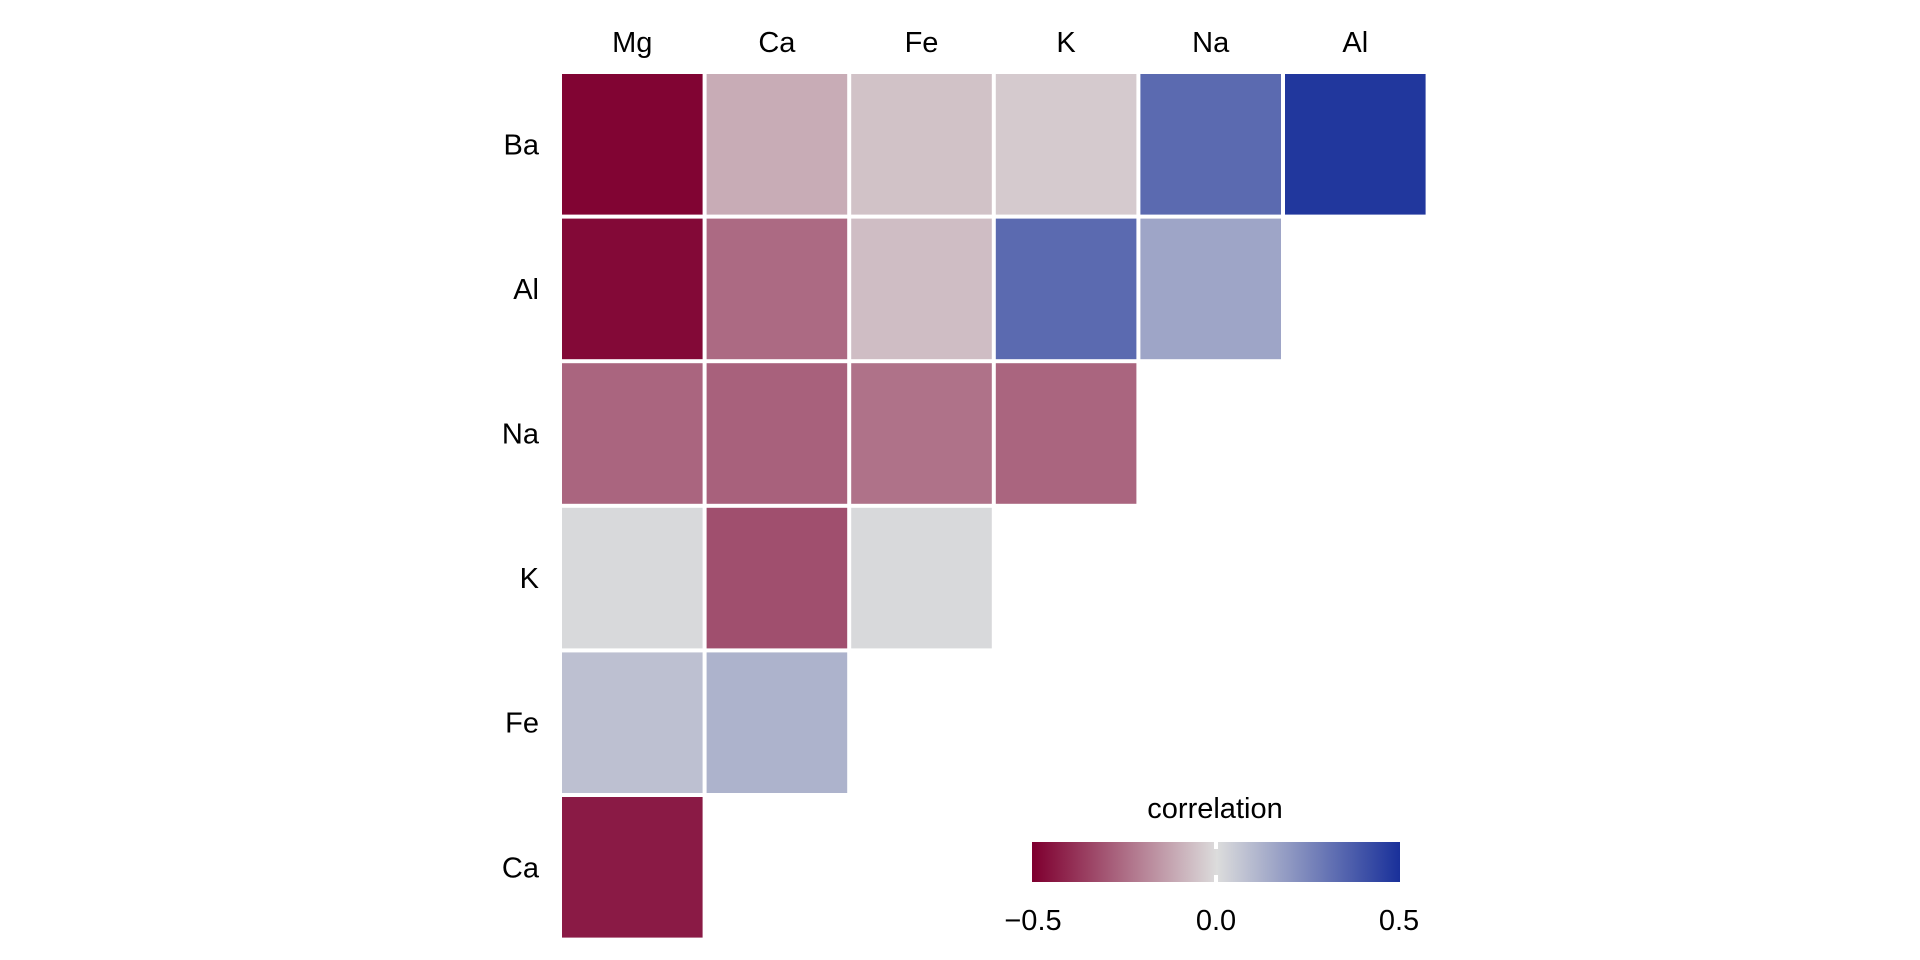 Image resolution: width=1920 pixels, height=960 pixels. Describe the element at coordinates (1066, 144) in the screenshot. I see `heatmap-cell-ba-k` at that location.